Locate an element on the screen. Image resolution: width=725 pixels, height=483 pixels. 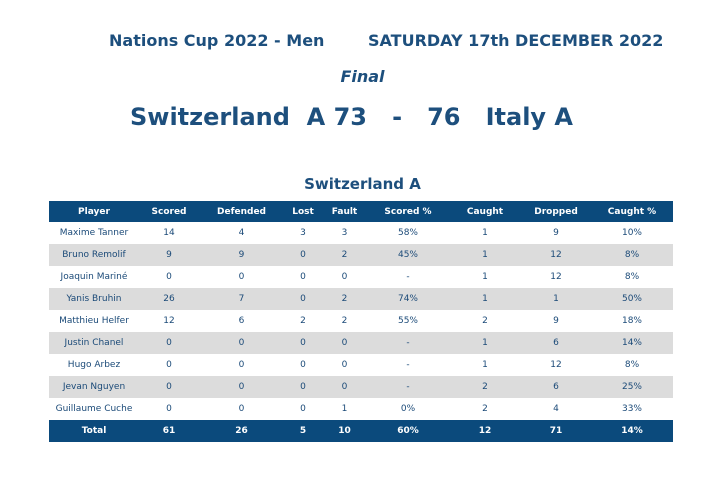
player-name-cell: Matthieu Helfer is located at coordinates (94, 321).